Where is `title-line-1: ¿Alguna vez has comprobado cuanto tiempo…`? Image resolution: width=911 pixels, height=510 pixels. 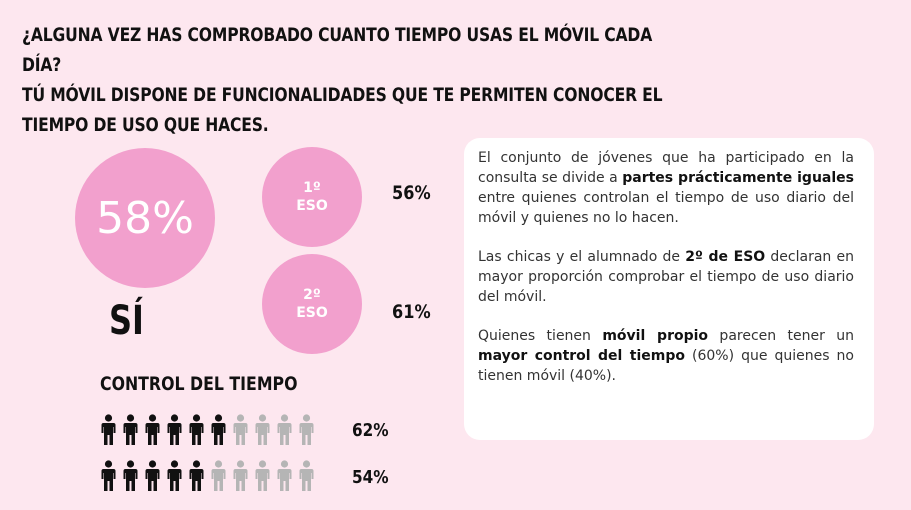
title-line-1: ¿Alguna vez has comprobado cuanto tiempo… is located at coordinates (337, 50).